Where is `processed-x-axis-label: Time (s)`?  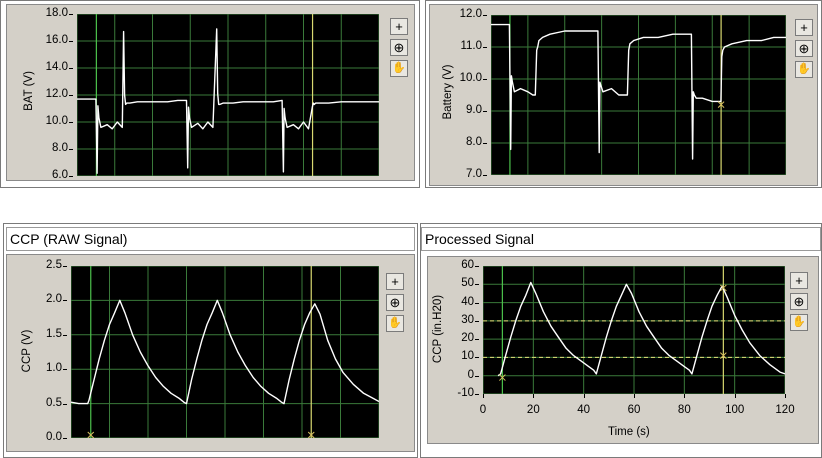 processed-x-axis-label: Time (s) is located at coordinates (629, 432).